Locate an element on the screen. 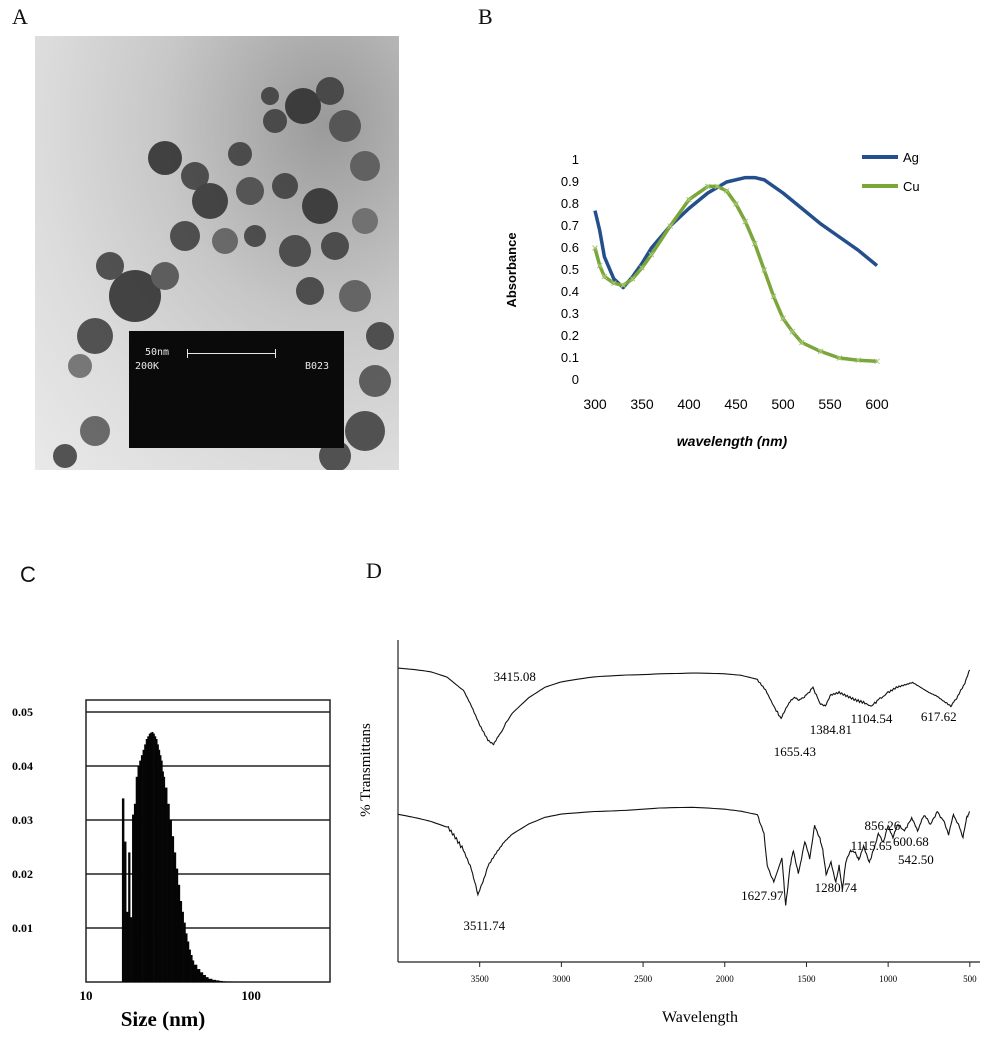  ftir-peak-label: 617.62 is located at coordinates (939, 716).